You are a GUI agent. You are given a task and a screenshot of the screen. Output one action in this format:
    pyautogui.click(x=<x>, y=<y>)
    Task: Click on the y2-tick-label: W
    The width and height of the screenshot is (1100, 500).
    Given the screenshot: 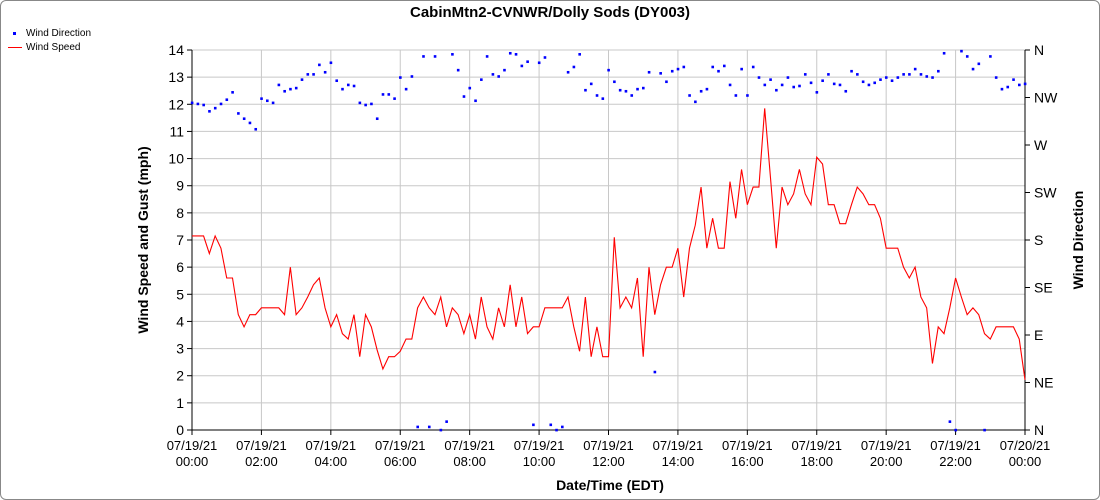 What is the action you would take?
    pyautogui.click(x=1041, y=145)
    